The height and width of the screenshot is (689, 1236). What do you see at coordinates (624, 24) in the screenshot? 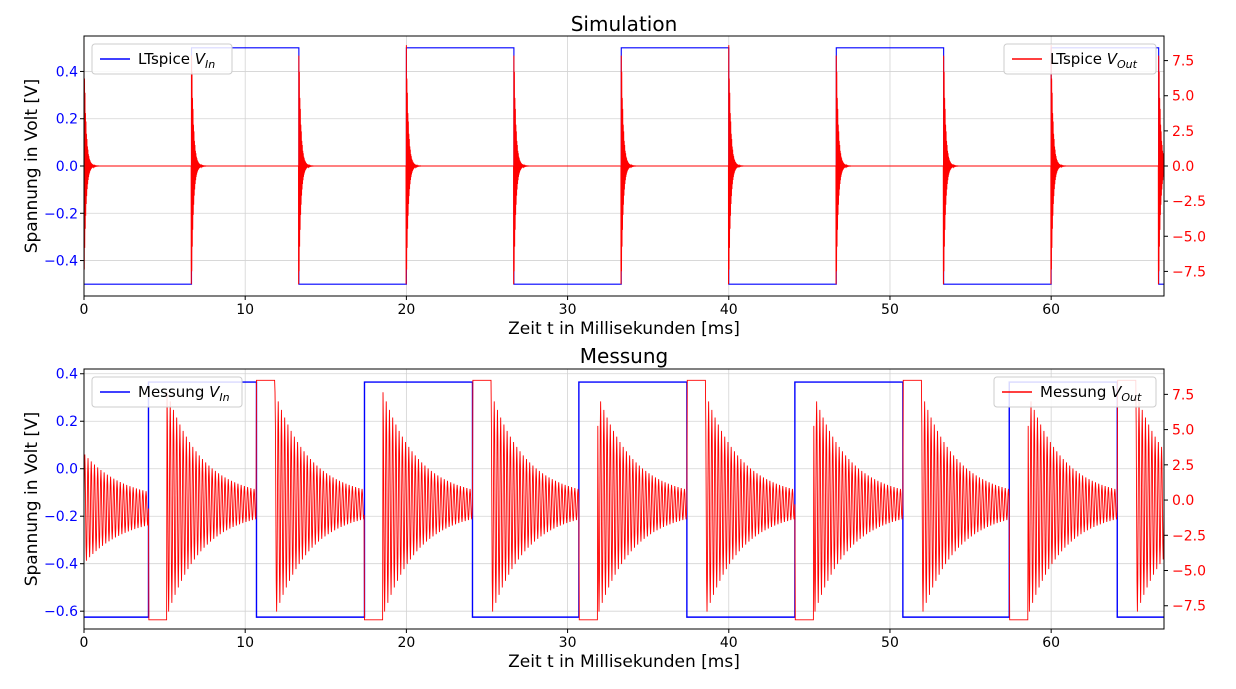
I see `simulation-title: Simulation` at bounding box center [624, 24].